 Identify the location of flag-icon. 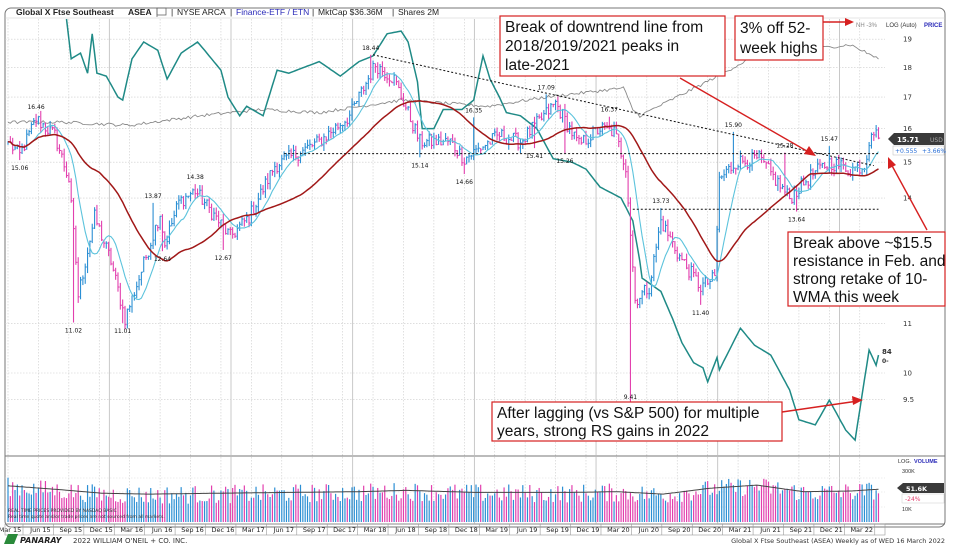
(161, 12).